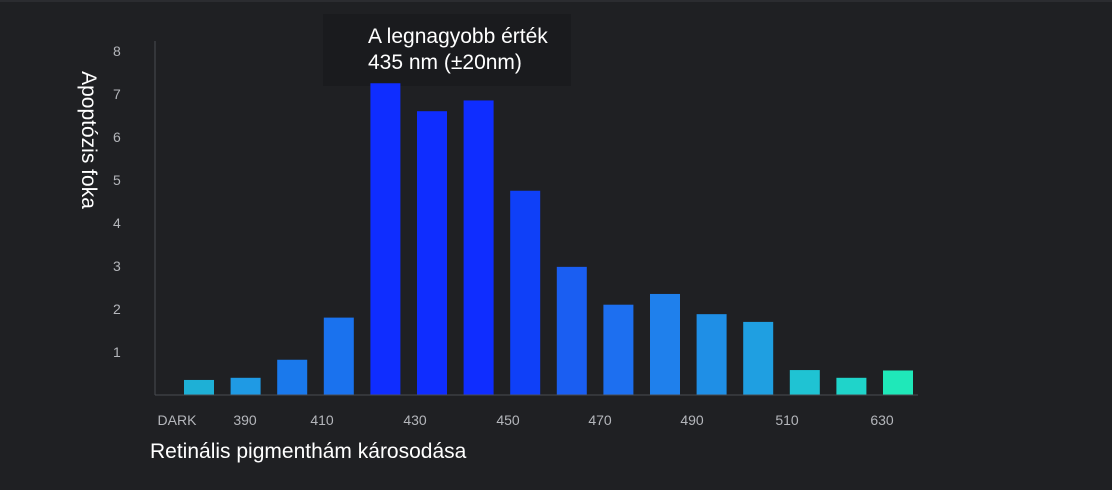  What do you see at coordinates (322, 420) in the screenshot?
I see `x-tick-label: 410` at bounding box center [322, 420].